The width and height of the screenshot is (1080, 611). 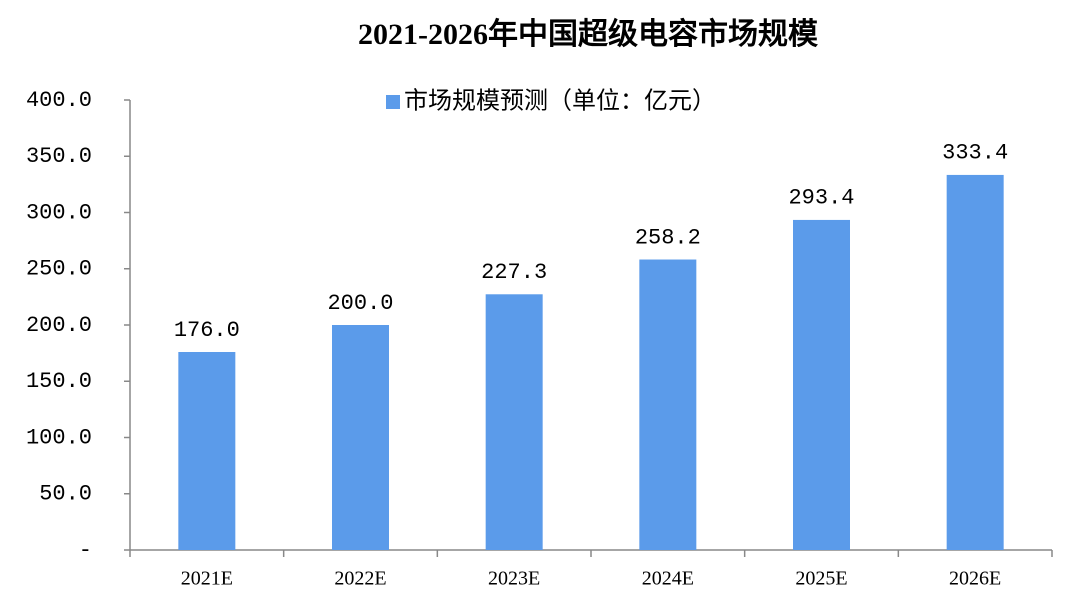 I want to click on x-tick-label: 2023E, so click(x=514, y=579).